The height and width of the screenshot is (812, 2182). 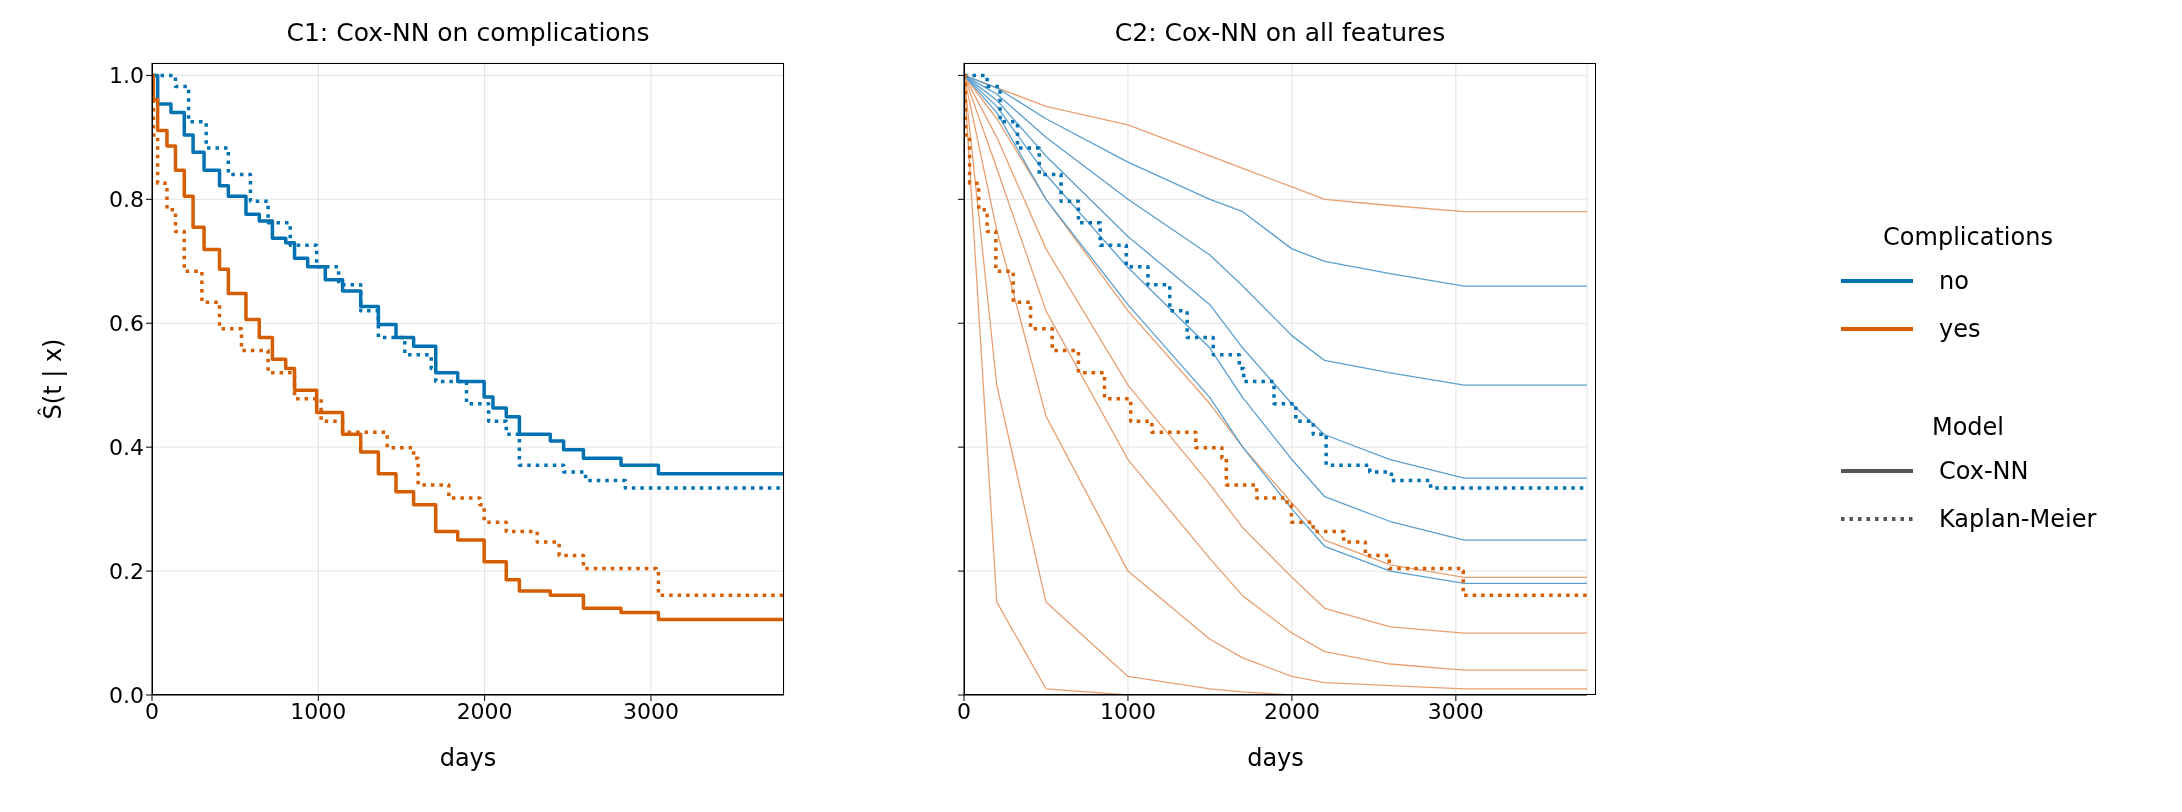 What do you see at coordinates (1984, 471) in the screenshot?
I see `text: Cox-NN` at bounding box center [1984, 471].